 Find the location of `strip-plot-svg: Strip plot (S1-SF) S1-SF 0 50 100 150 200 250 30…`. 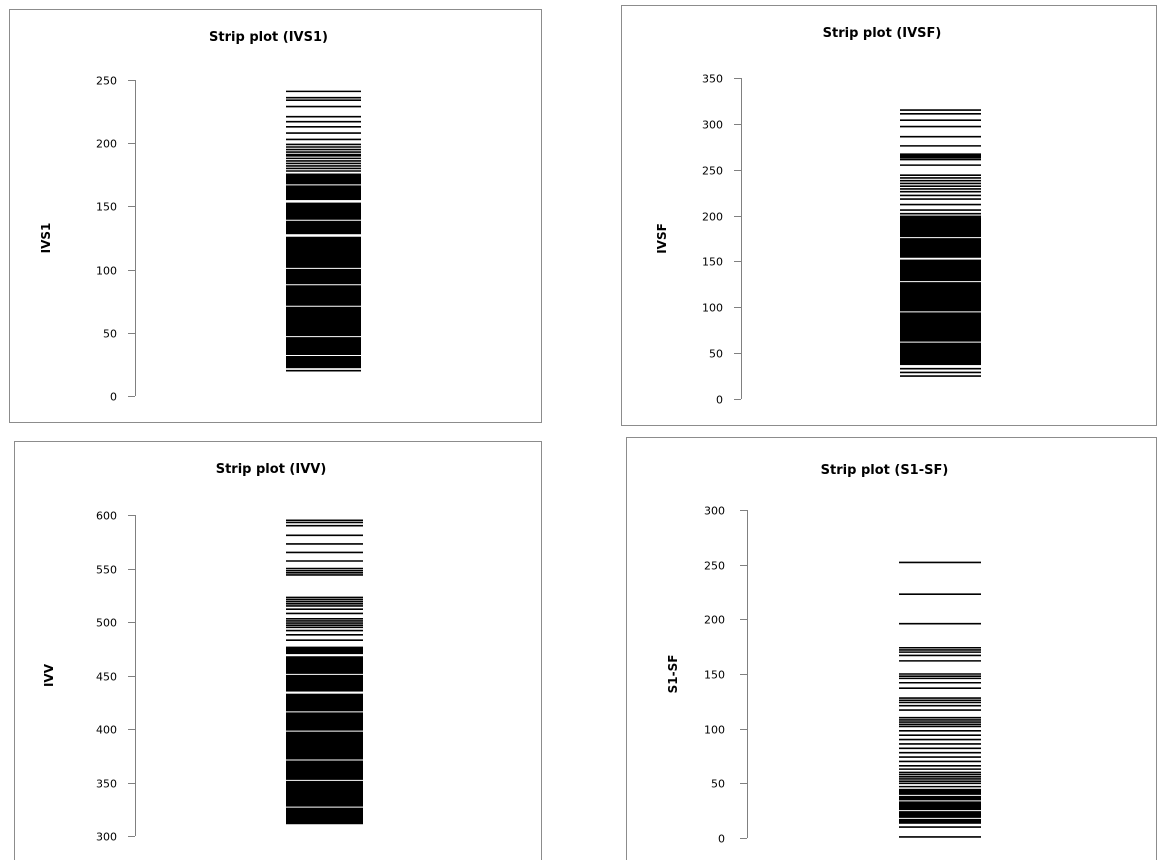

strip-plot-svg: Strip plot (S1-SF) S1-SF 0 50 100 150 200 250 30… is located at coordinates (823, 654).